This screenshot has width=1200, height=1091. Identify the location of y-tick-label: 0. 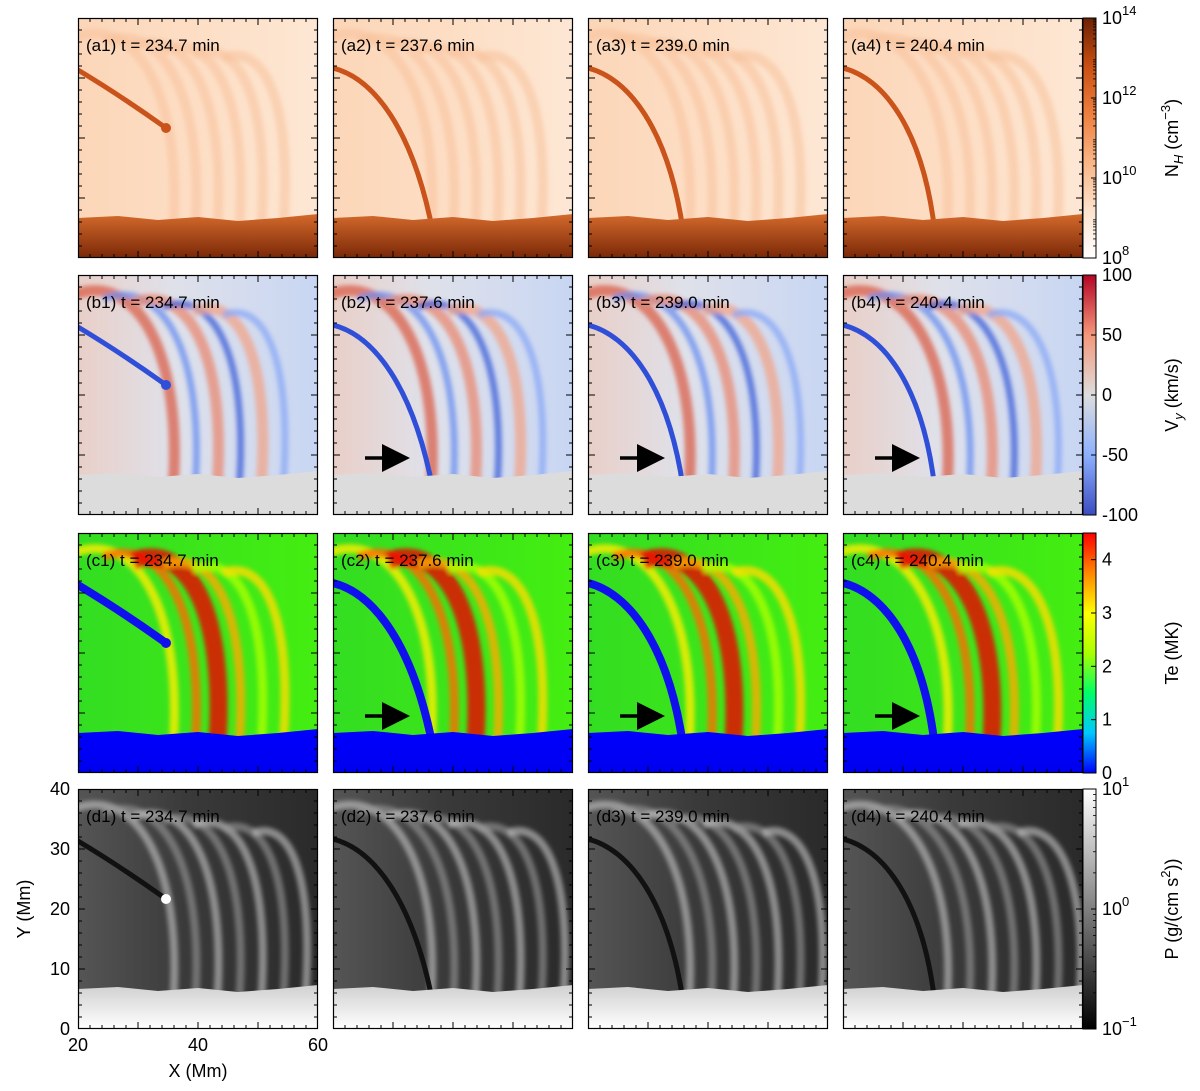
(65, 1029).